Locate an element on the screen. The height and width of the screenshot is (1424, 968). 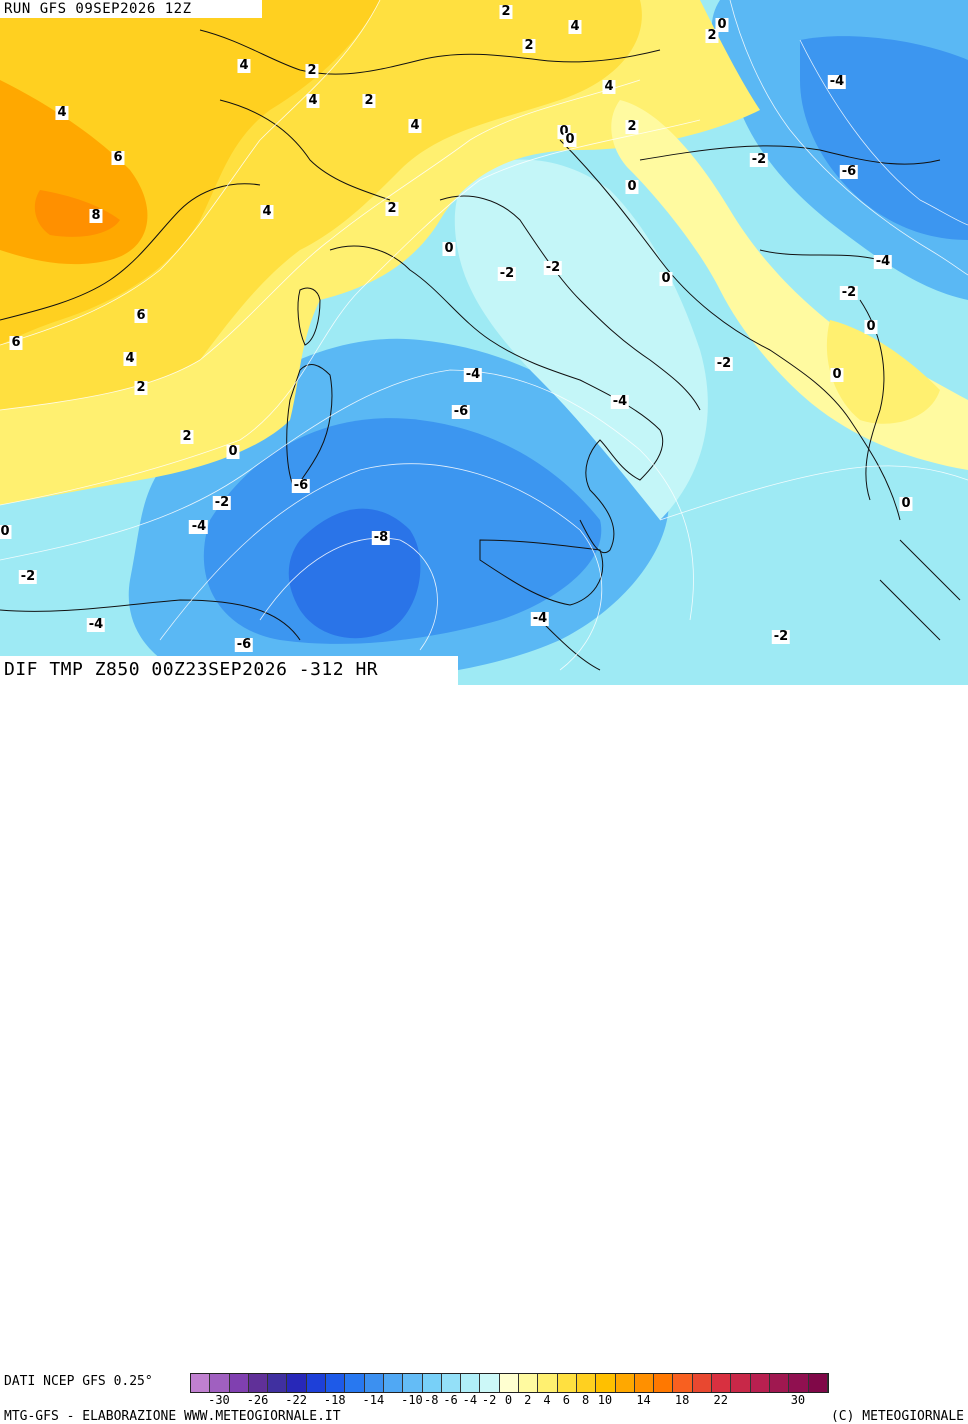
colorbar-tick-label: -22 is located at coordinates (296, 1400).